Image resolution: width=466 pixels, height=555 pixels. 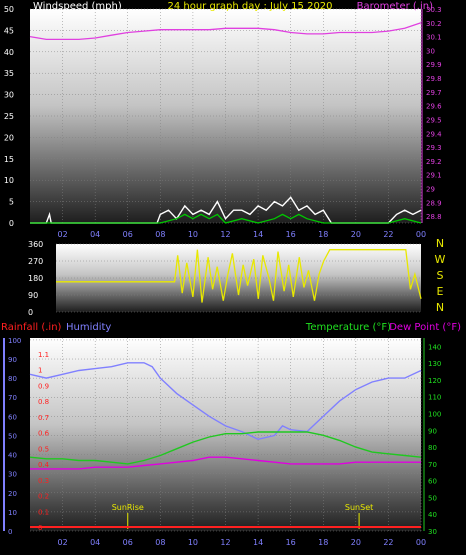 I want to click on rainfall-tick-label: 0.8, so click(x=43, y=402).